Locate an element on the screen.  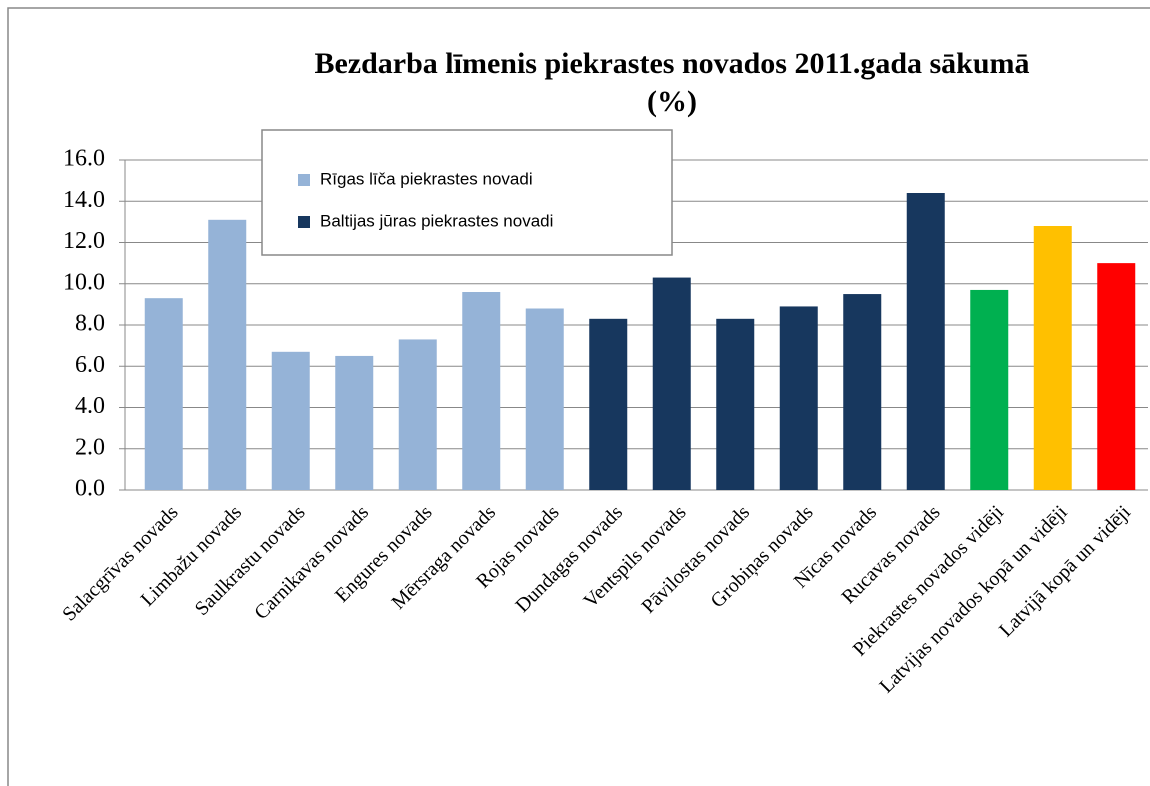
legend-box is located at coordinates (467, 192).